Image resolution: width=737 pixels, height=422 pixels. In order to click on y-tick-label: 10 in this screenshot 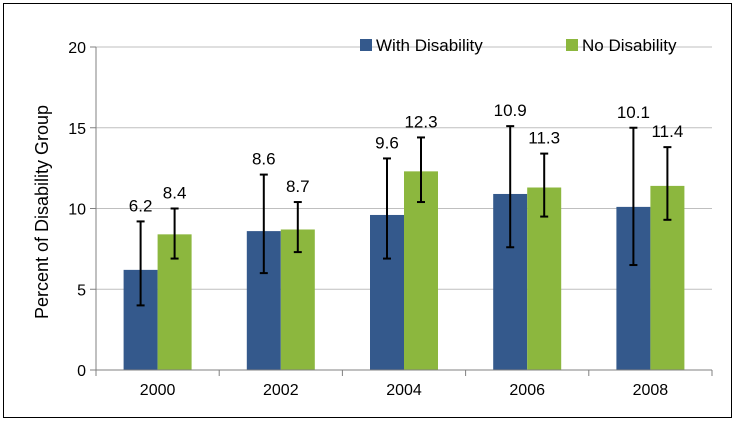, I will do `click(77, 210)`.